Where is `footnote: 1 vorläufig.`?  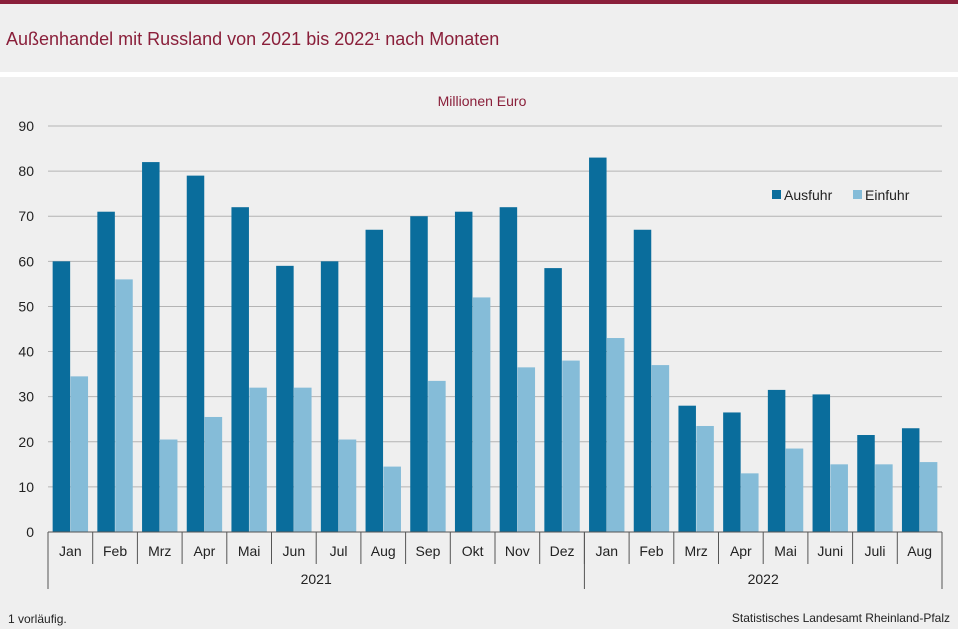
footnote: 1 vorläufig. is located at coordinates (37, 619).